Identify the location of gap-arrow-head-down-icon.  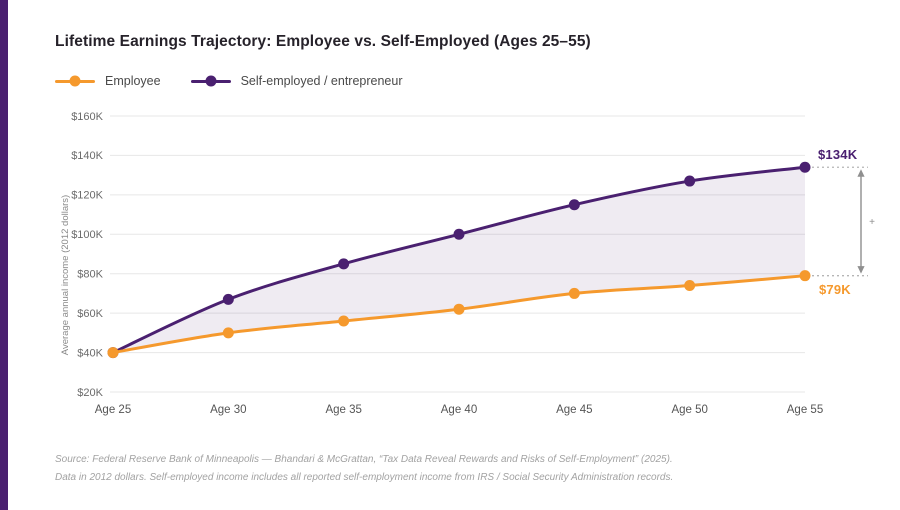
(861, 270).